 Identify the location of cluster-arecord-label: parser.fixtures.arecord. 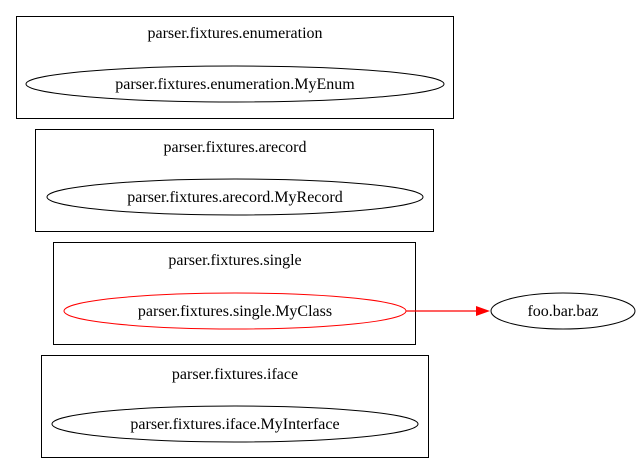
(234, 147).